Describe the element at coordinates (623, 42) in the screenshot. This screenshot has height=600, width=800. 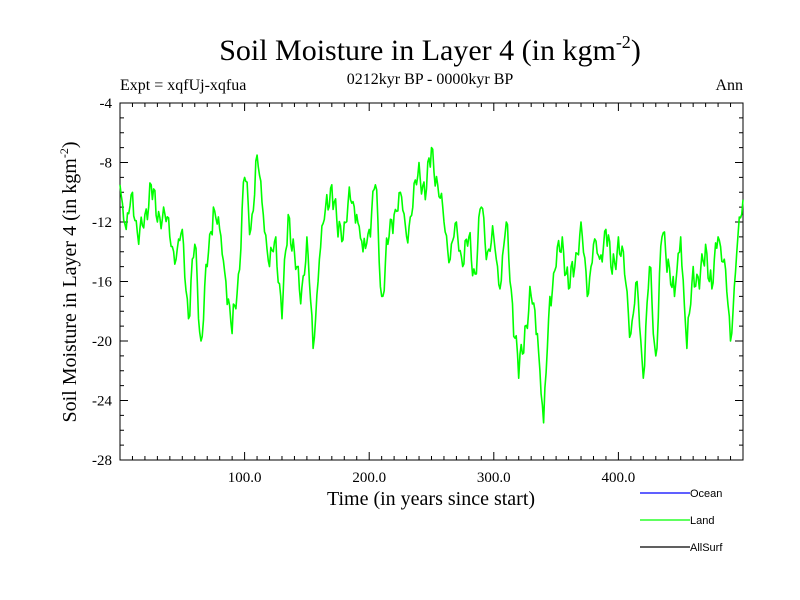
I see `chart-title-exponent: -2` at that location.